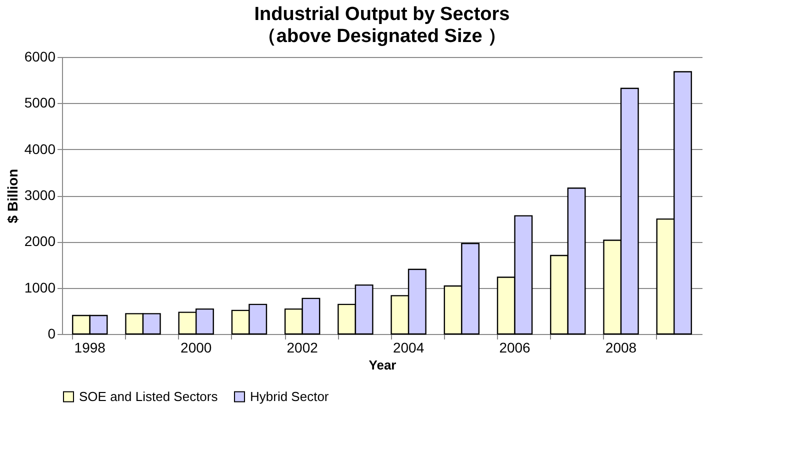 The image size is (786, 474). What do you see at coordinates (382, 14) in the screenshot?
I see `chart-title: Industrial Output by Sectors` at bounding box center [382, 14].